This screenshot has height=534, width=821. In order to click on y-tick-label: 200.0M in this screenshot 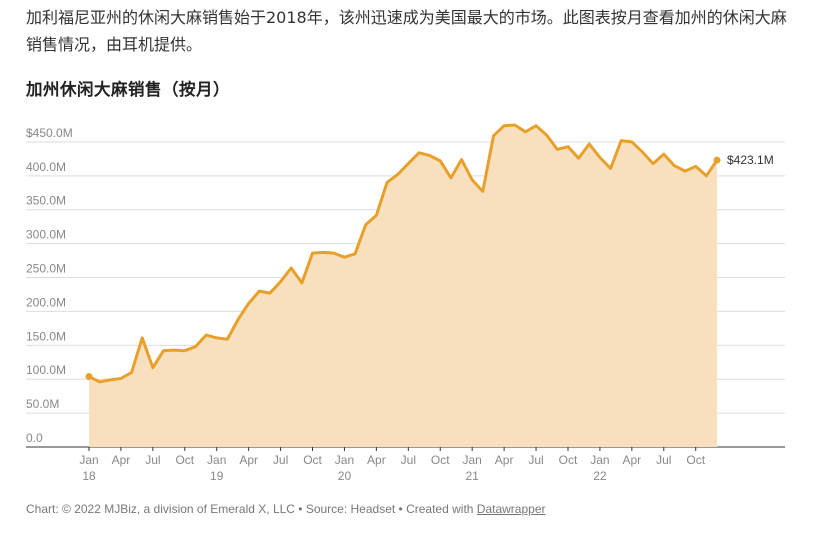, I will do `click(46, 302)`.